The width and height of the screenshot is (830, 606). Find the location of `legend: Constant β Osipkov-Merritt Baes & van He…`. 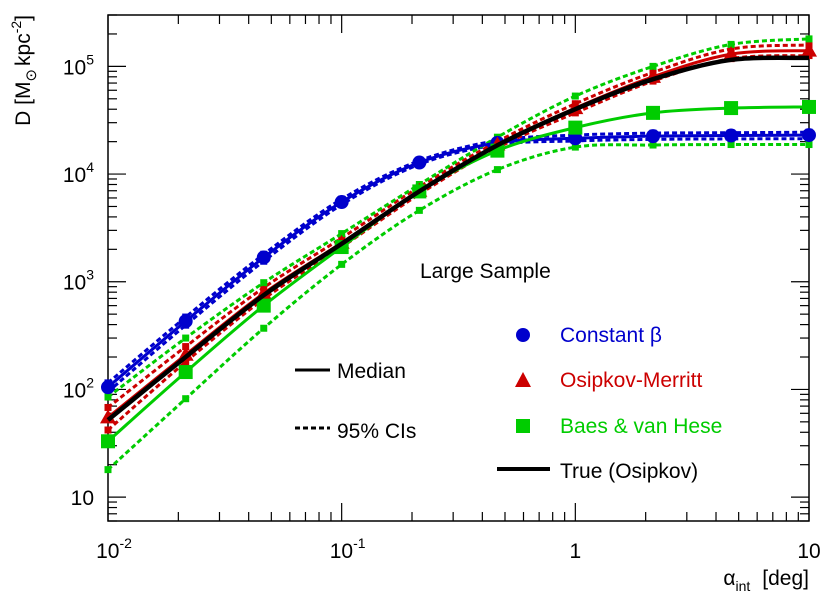

legend: Constant β Osipkov-Merritt Baes & van He… is located at coordinates (609, 403).